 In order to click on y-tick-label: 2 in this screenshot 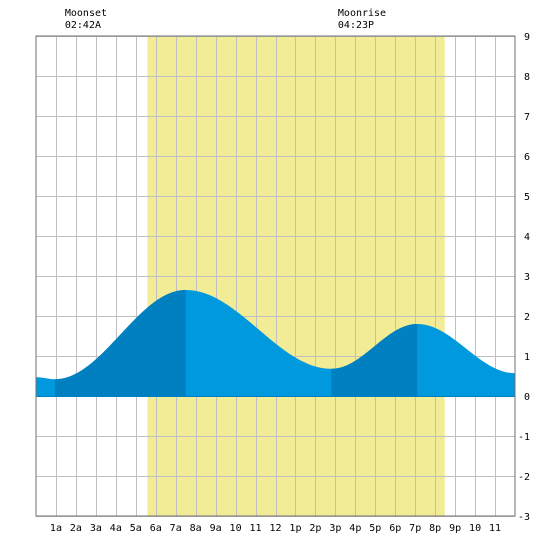, I will do `click(527, 317)`.